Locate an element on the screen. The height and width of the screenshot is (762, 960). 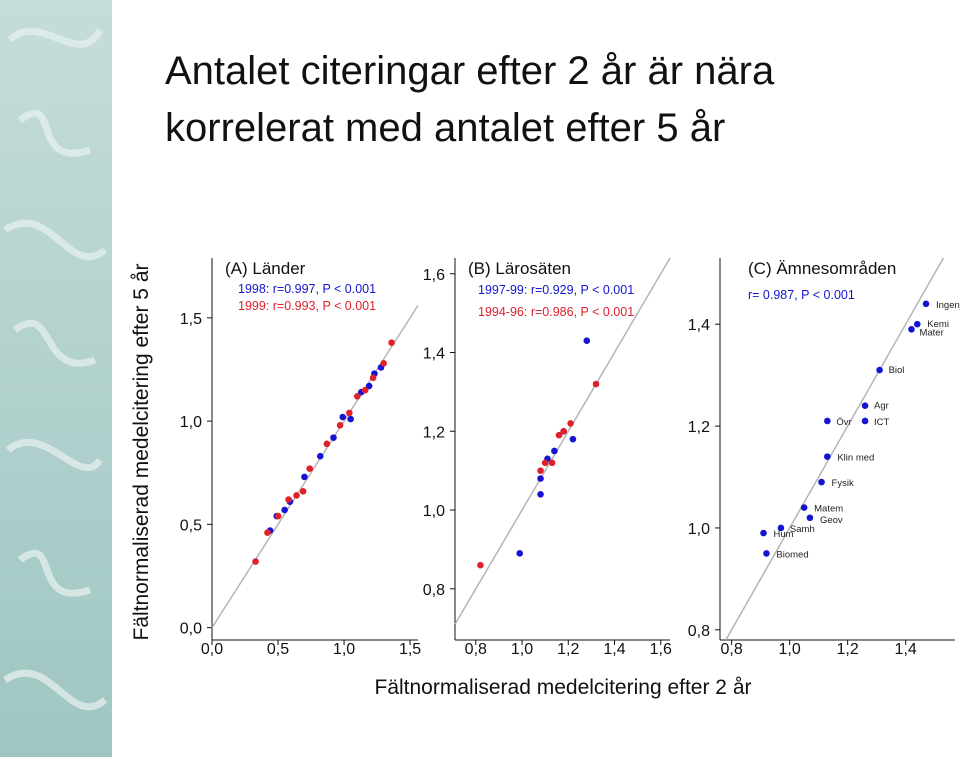
point-label: Fysik is located at coordinates (843, 483).